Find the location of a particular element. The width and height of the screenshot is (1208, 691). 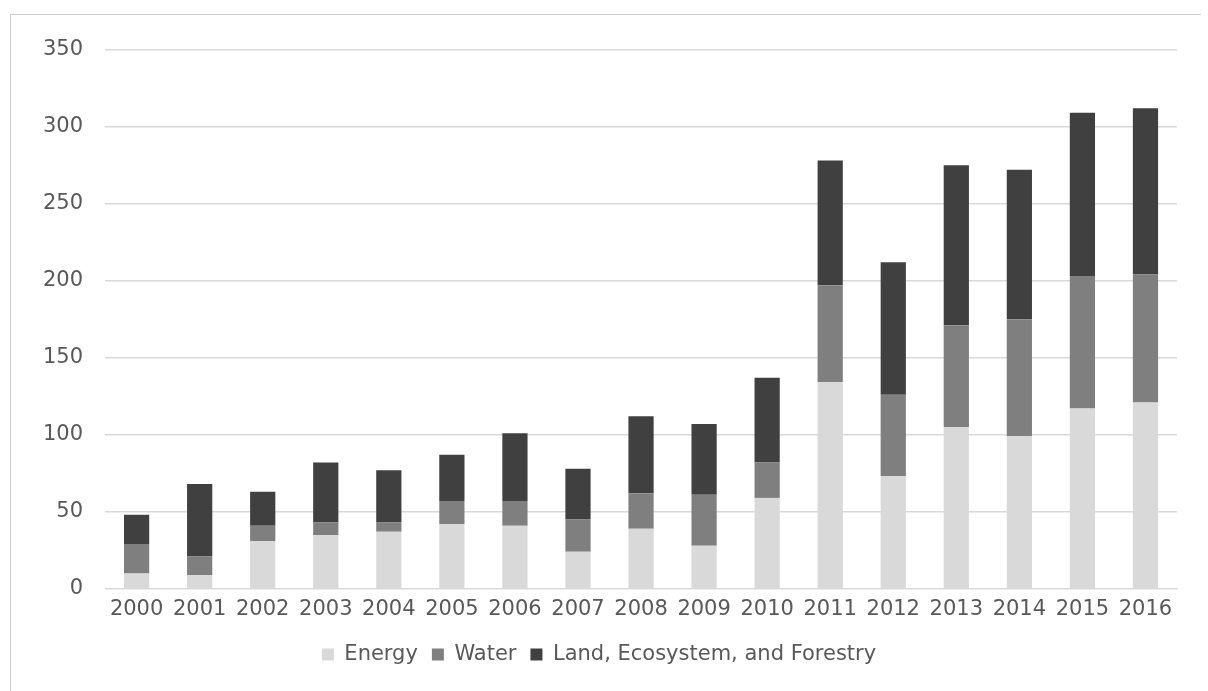

x-tick-label: 2004 is located at coordinates (389, 607).